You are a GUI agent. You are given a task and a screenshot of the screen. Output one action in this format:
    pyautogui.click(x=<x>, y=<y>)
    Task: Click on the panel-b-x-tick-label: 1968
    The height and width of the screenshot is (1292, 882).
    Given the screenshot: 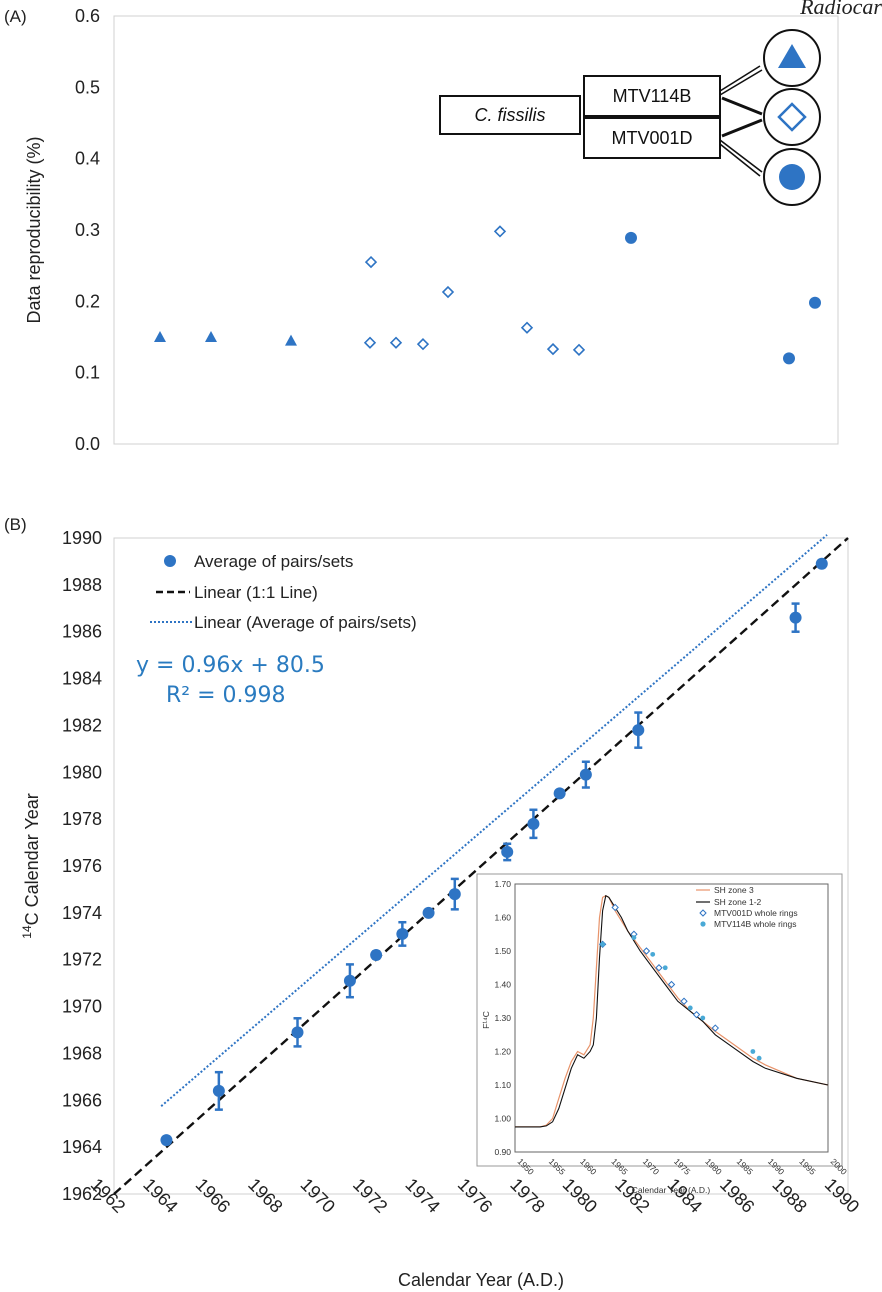 What is the action you would take?
    pyautogui.click(x=265, y=1195)
    